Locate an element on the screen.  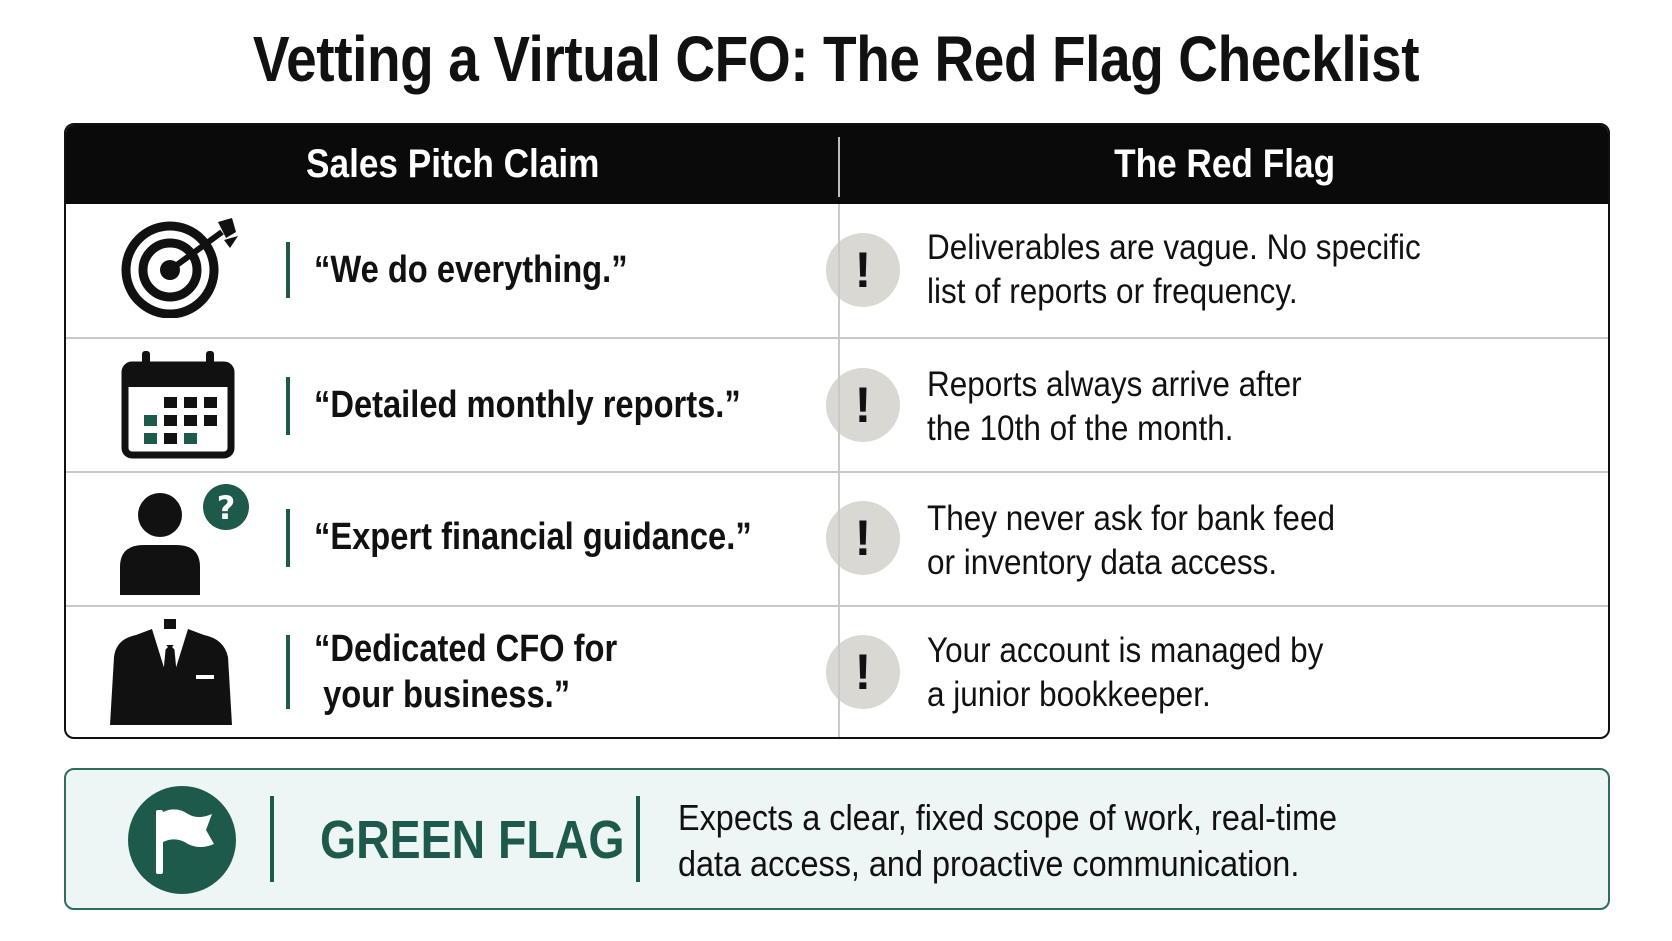
calendar-icon is located at coordinates (178, 405).